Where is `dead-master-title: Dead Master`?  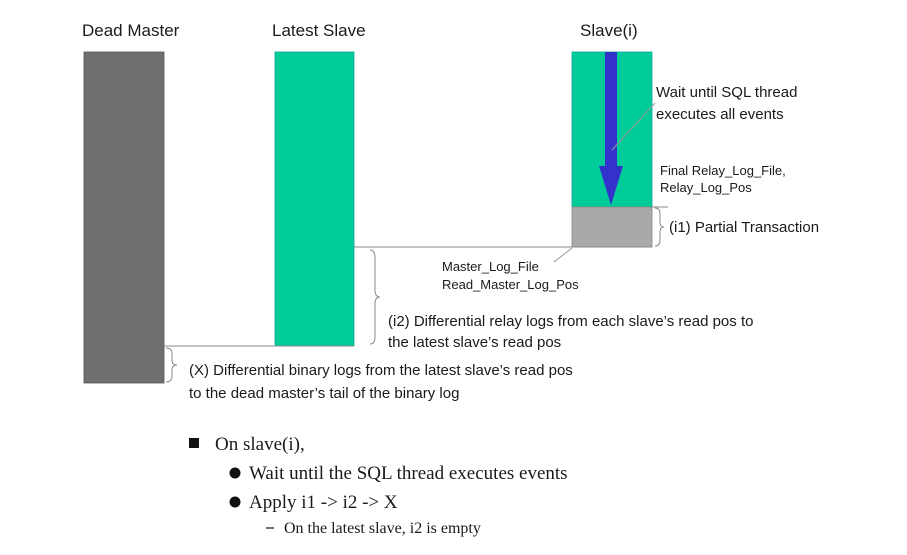 dead-master-title: Dead Master is located at coordinates (131, 30).